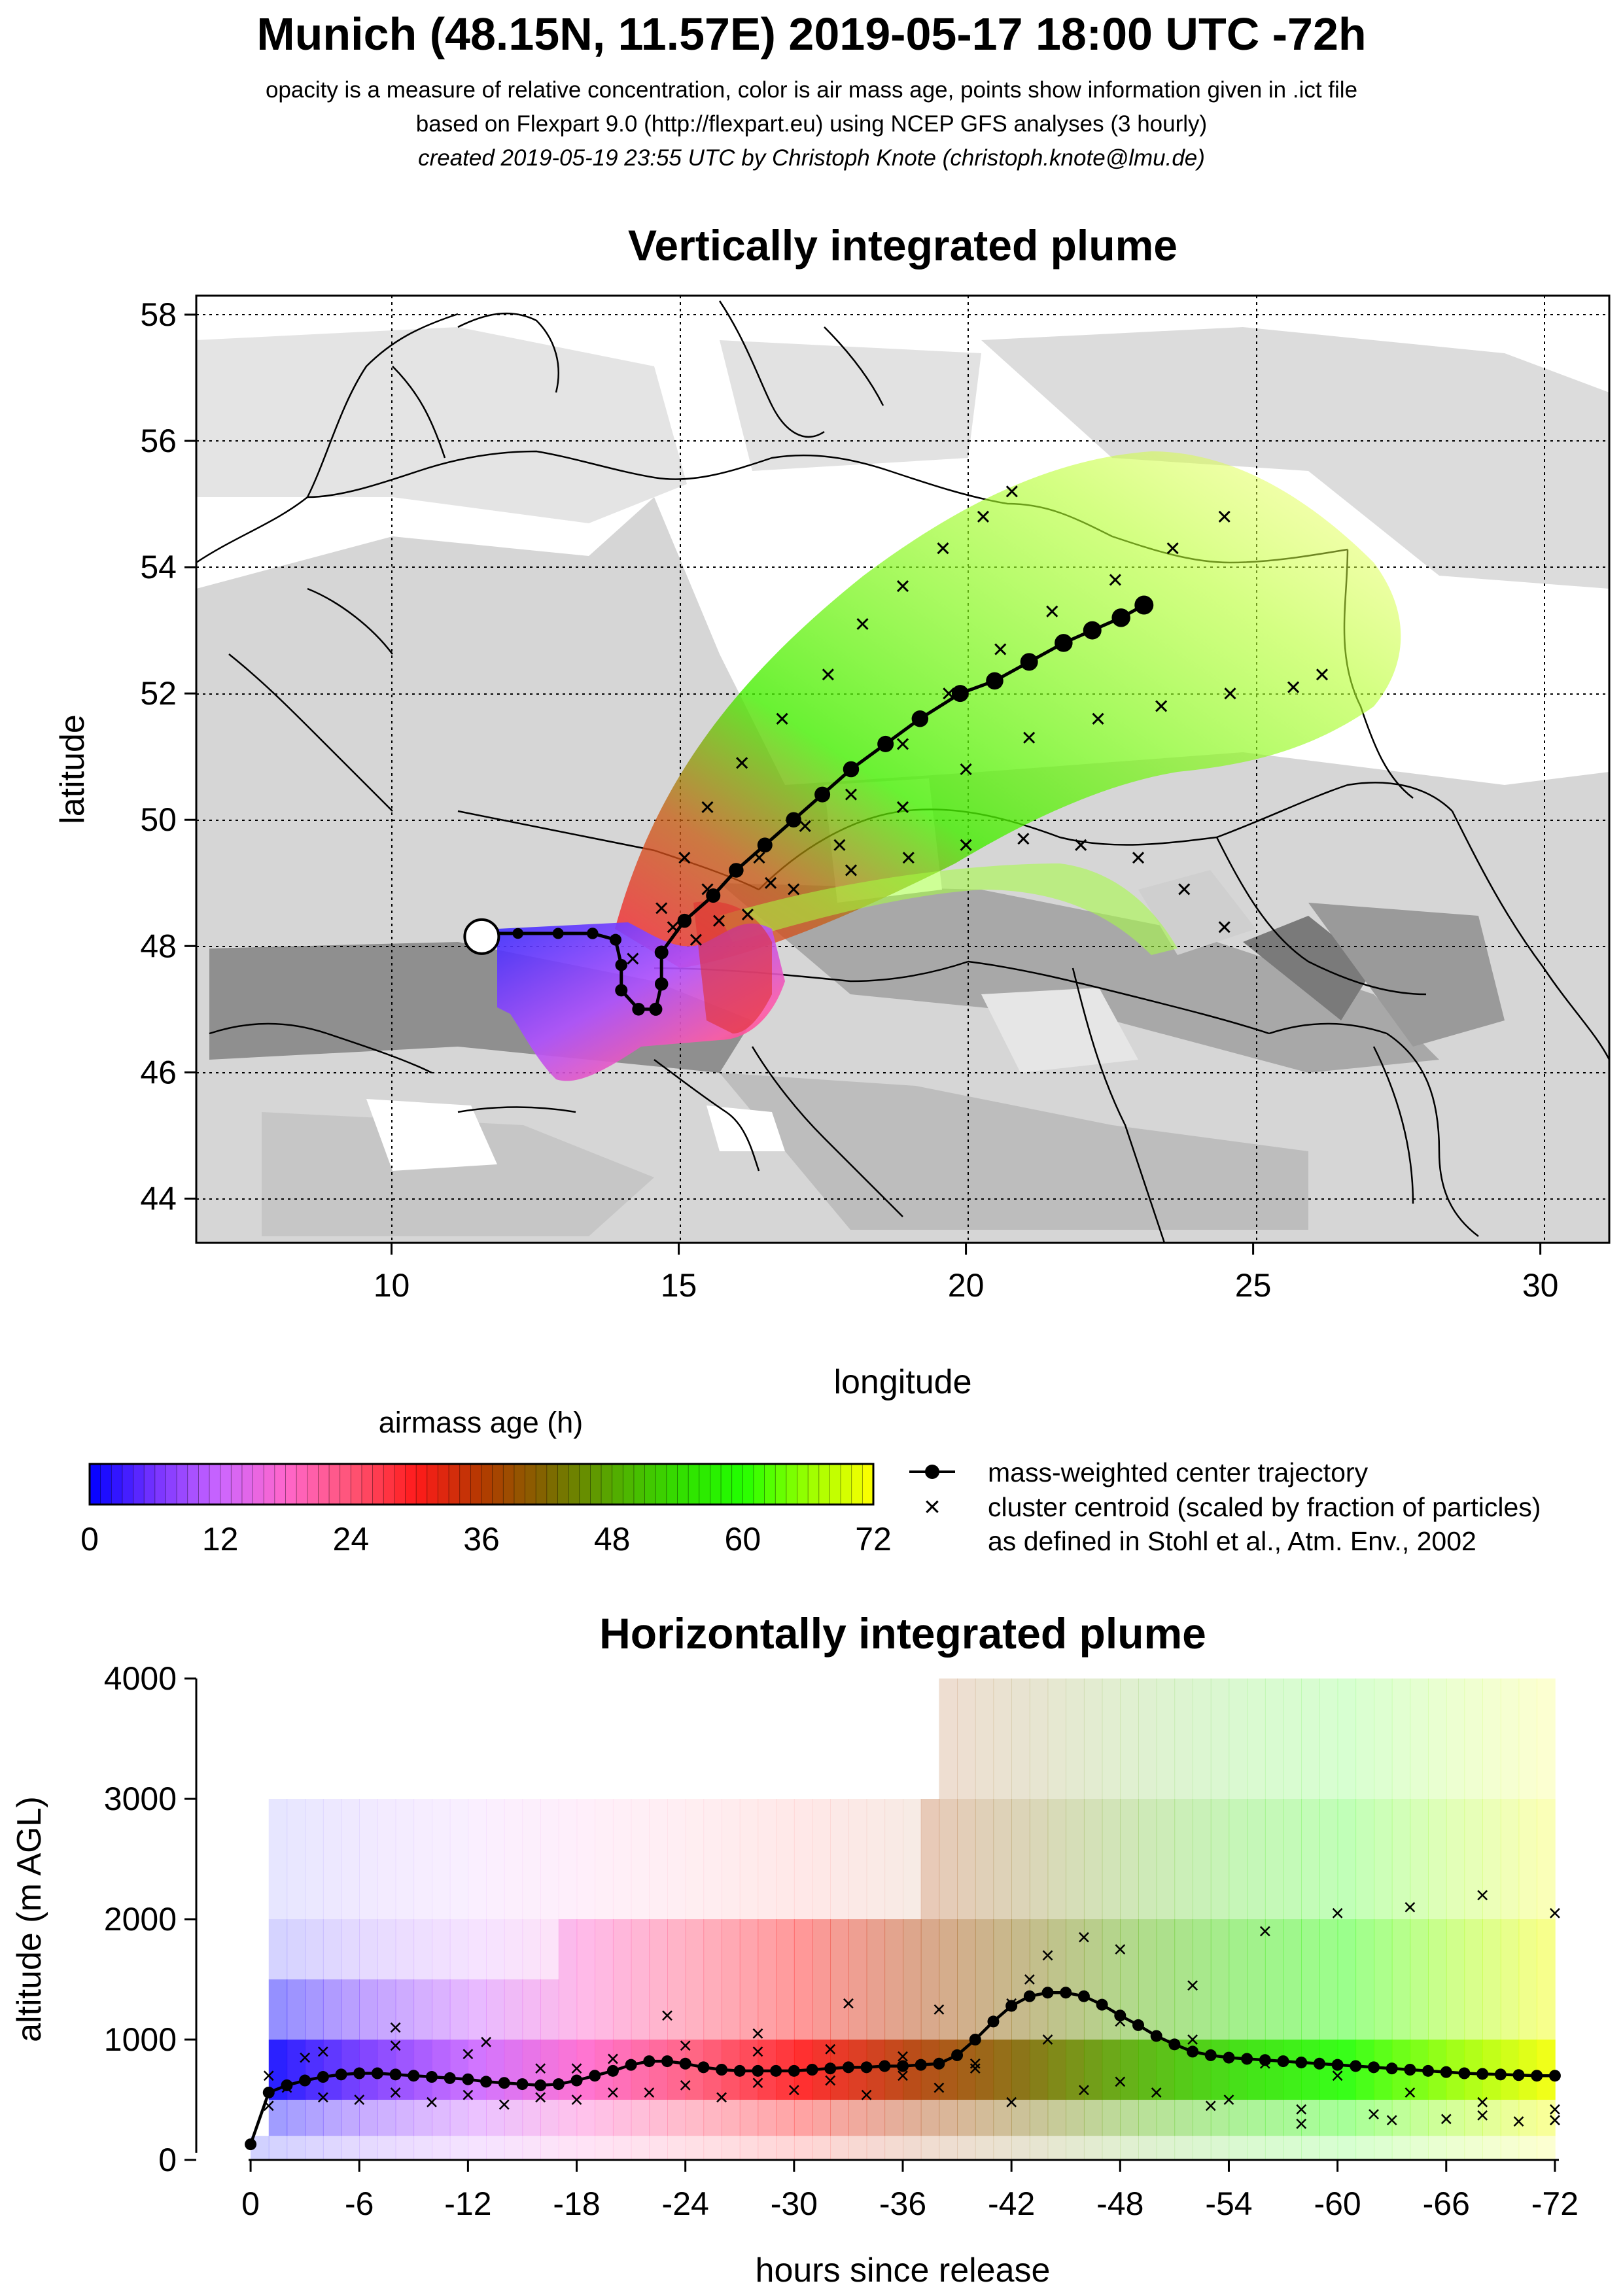  Describe the element at coordinates (1179, 1472) in the screenshot. I see `legend-item-trajectory: mass-weighted center trajectory` at that location.